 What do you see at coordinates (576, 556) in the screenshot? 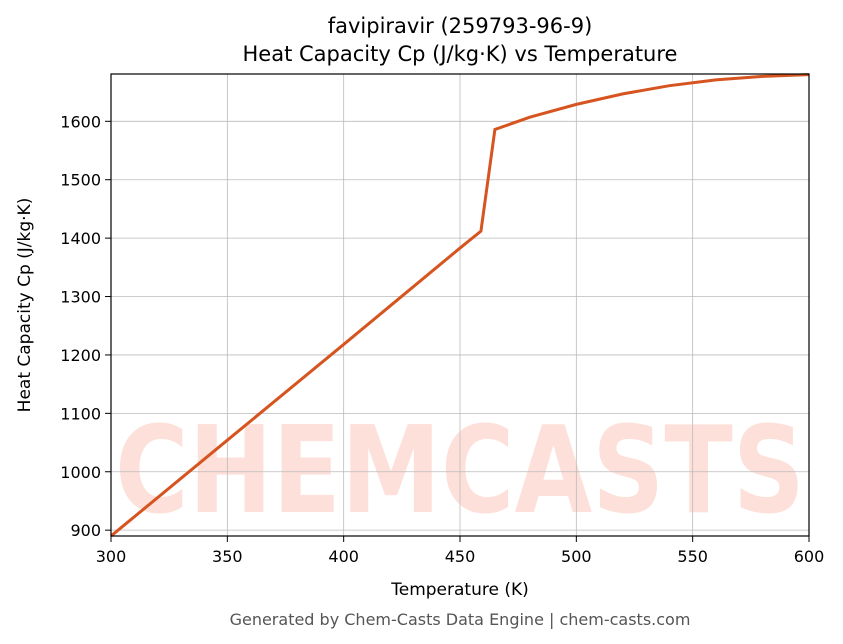
I see `x-tick-label: 500` at bounding box center [576, 556].